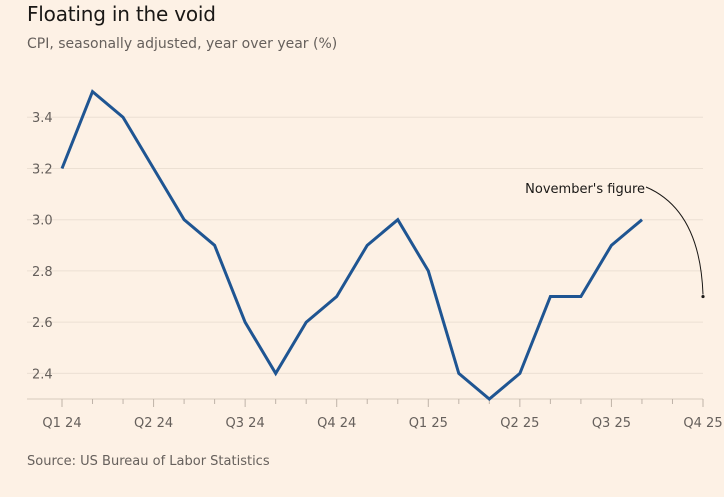 Image resolution: width=724 pixels, height=497 pixels. What do you see at coordinates (585, 189) in the screenshot?
I see `annotation-label: November's figure` at bounding box center [585, 189].